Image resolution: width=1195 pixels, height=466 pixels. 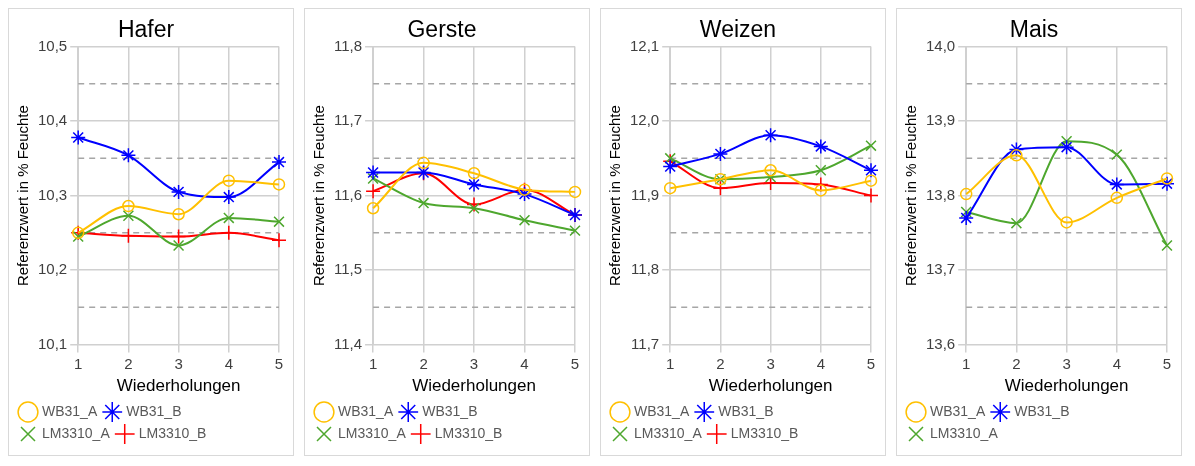 What do you see at coordinates (940, 120) in the screenshot?
I see `y-tick-label: 13,9` at bounding box center [940, 120].